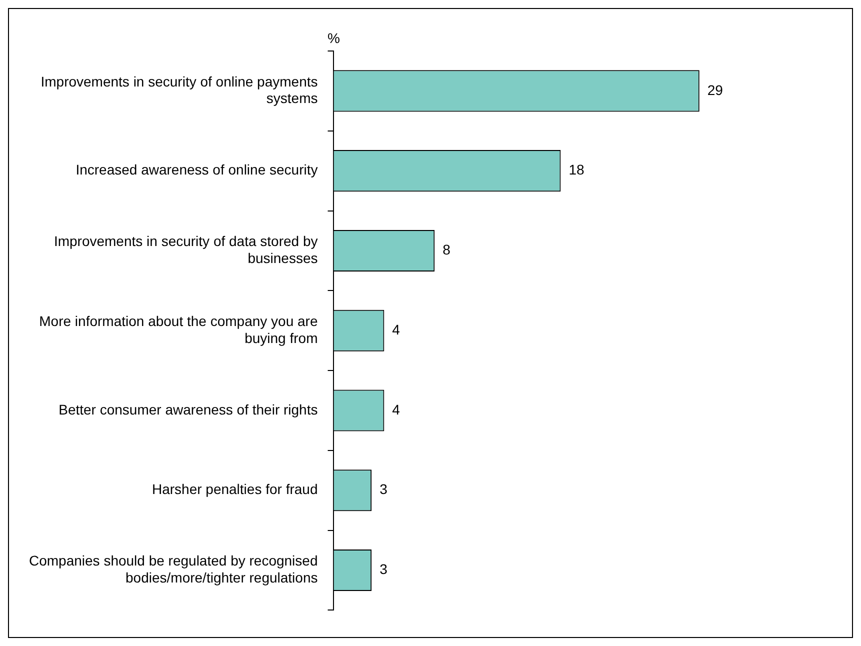  What do you see at coordinates (576, 170) in the screenshot?
I see `data-label: 18` at bounding box center [576, 170].